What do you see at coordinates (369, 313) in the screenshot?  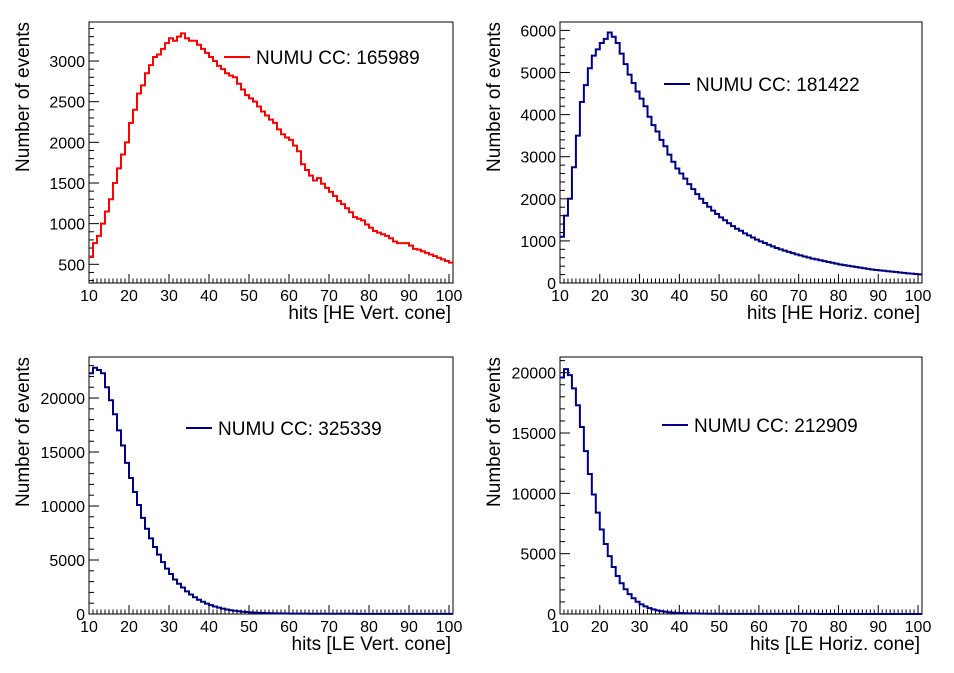 I see `x-axis-label: hits [HE Vert. cone]` at bounding box center [369, 313].